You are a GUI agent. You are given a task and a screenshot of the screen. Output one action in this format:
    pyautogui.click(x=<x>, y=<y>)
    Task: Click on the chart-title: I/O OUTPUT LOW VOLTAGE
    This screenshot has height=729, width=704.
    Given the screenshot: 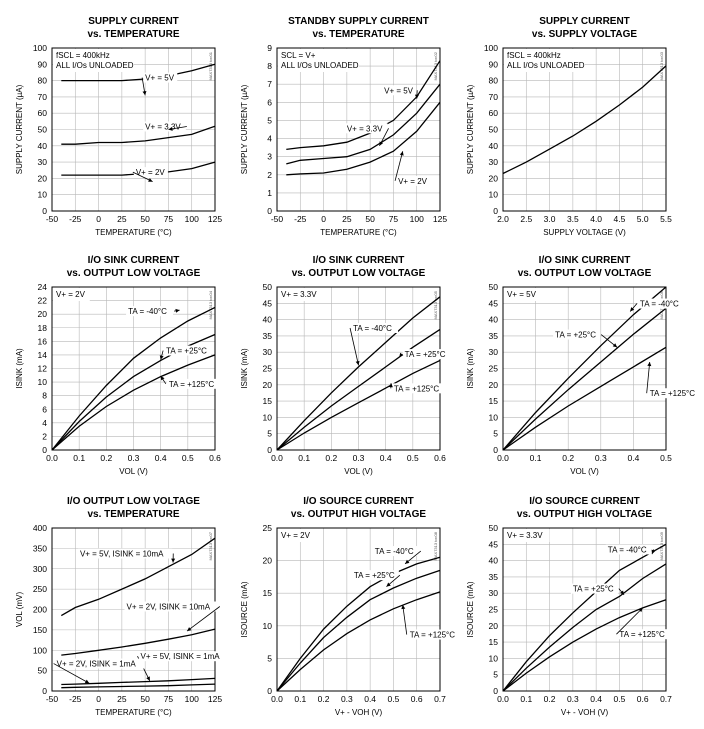 What is the action you would take?
    pyautogui.click(x=133, y=501)
    